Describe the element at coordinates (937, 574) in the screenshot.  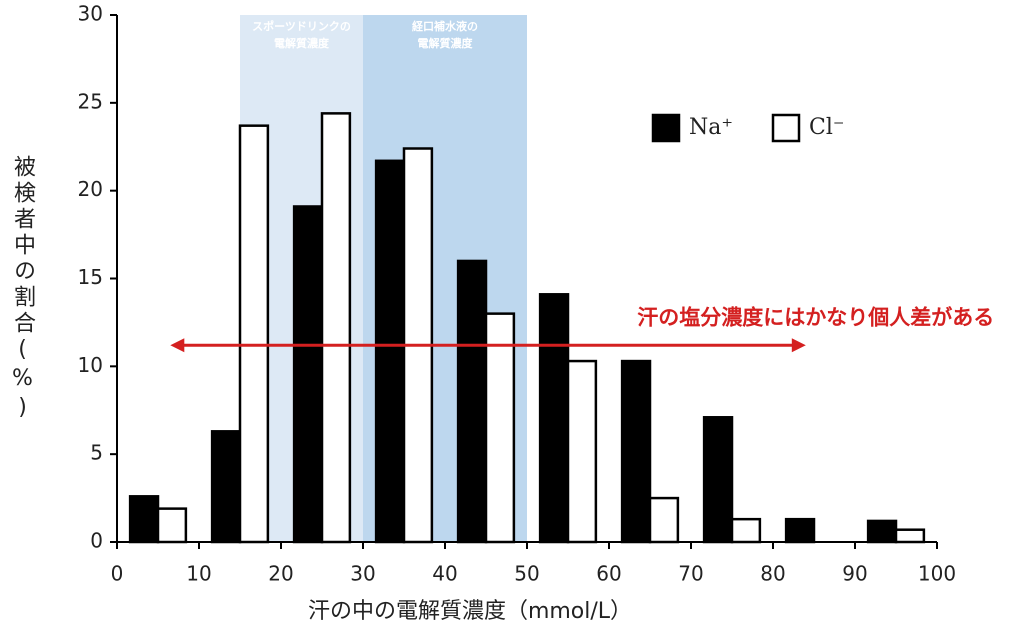
I see `x-tick-label: 100` at that location.